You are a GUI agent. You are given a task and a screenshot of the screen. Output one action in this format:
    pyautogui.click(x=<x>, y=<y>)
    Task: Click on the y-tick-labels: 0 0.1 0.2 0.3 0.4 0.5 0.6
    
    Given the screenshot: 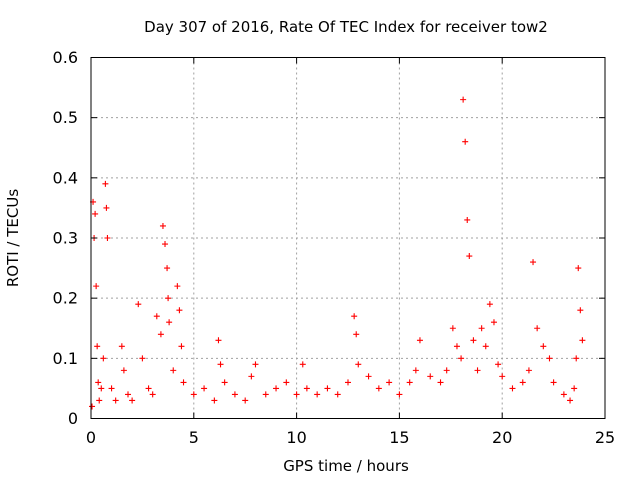 What is the action you would take?
    pyautogui.click(x=65, y=238)
    